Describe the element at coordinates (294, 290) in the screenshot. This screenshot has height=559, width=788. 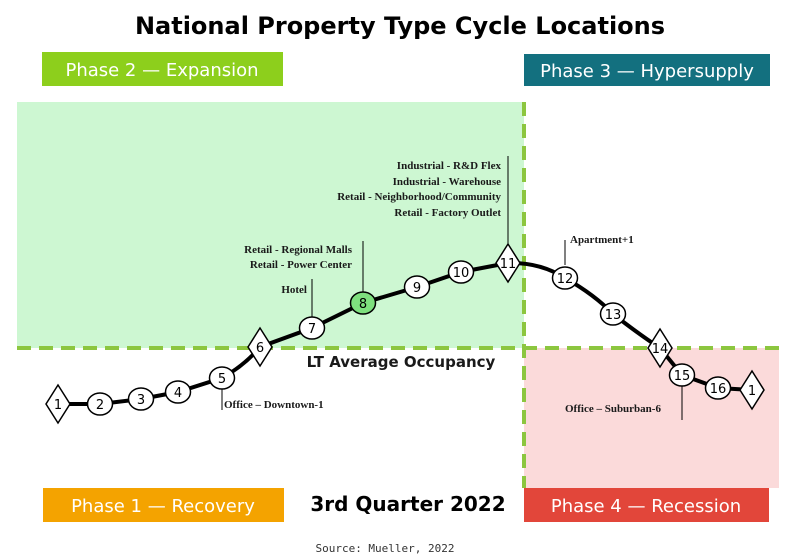
I see `annotation-hotel: Hotel` at that location.